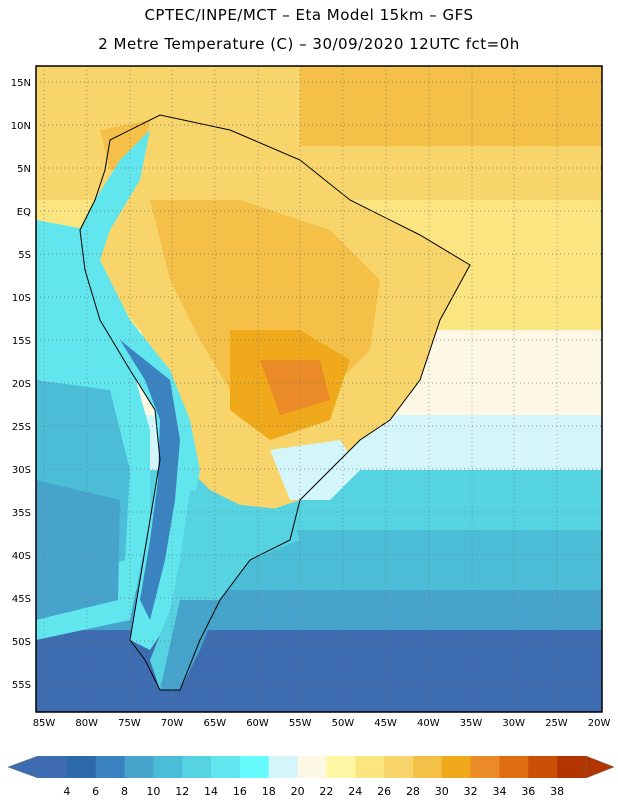  Describe the element at coordinates (21, 685) in the screenshot. I see `lat-label: 55S` at that location.